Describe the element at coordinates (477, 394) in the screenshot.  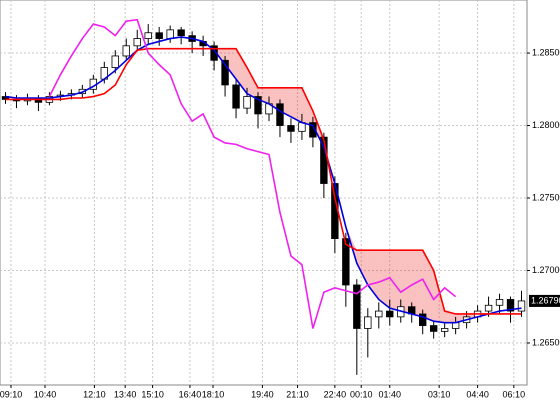
I see `x-tick-label: 04:40` at that location.